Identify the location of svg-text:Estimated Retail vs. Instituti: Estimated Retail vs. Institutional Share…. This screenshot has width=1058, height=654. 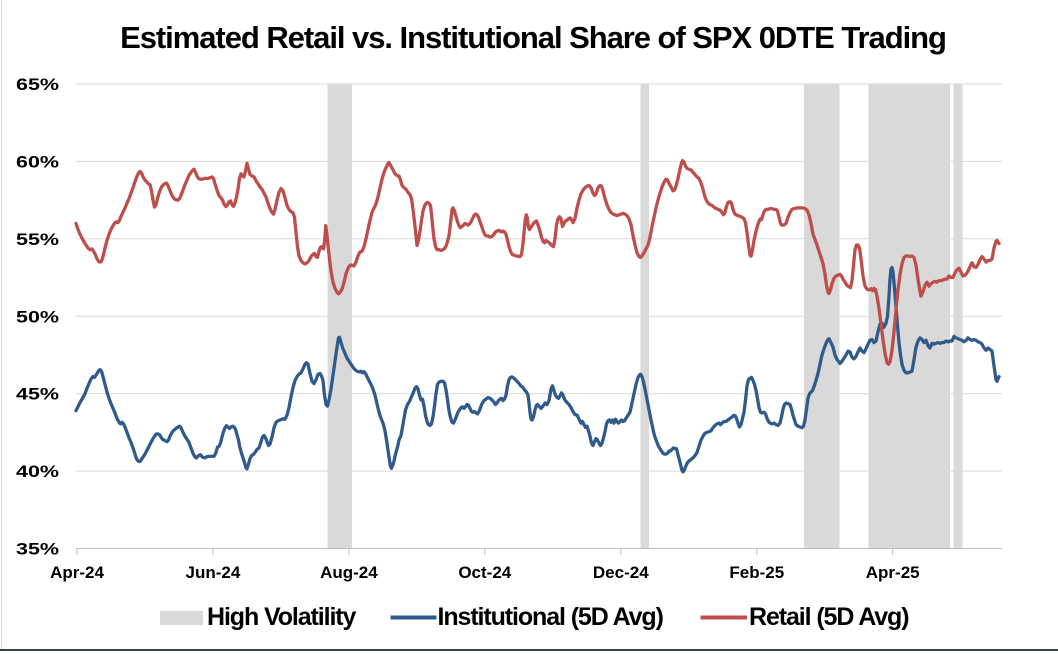
(533, 37).